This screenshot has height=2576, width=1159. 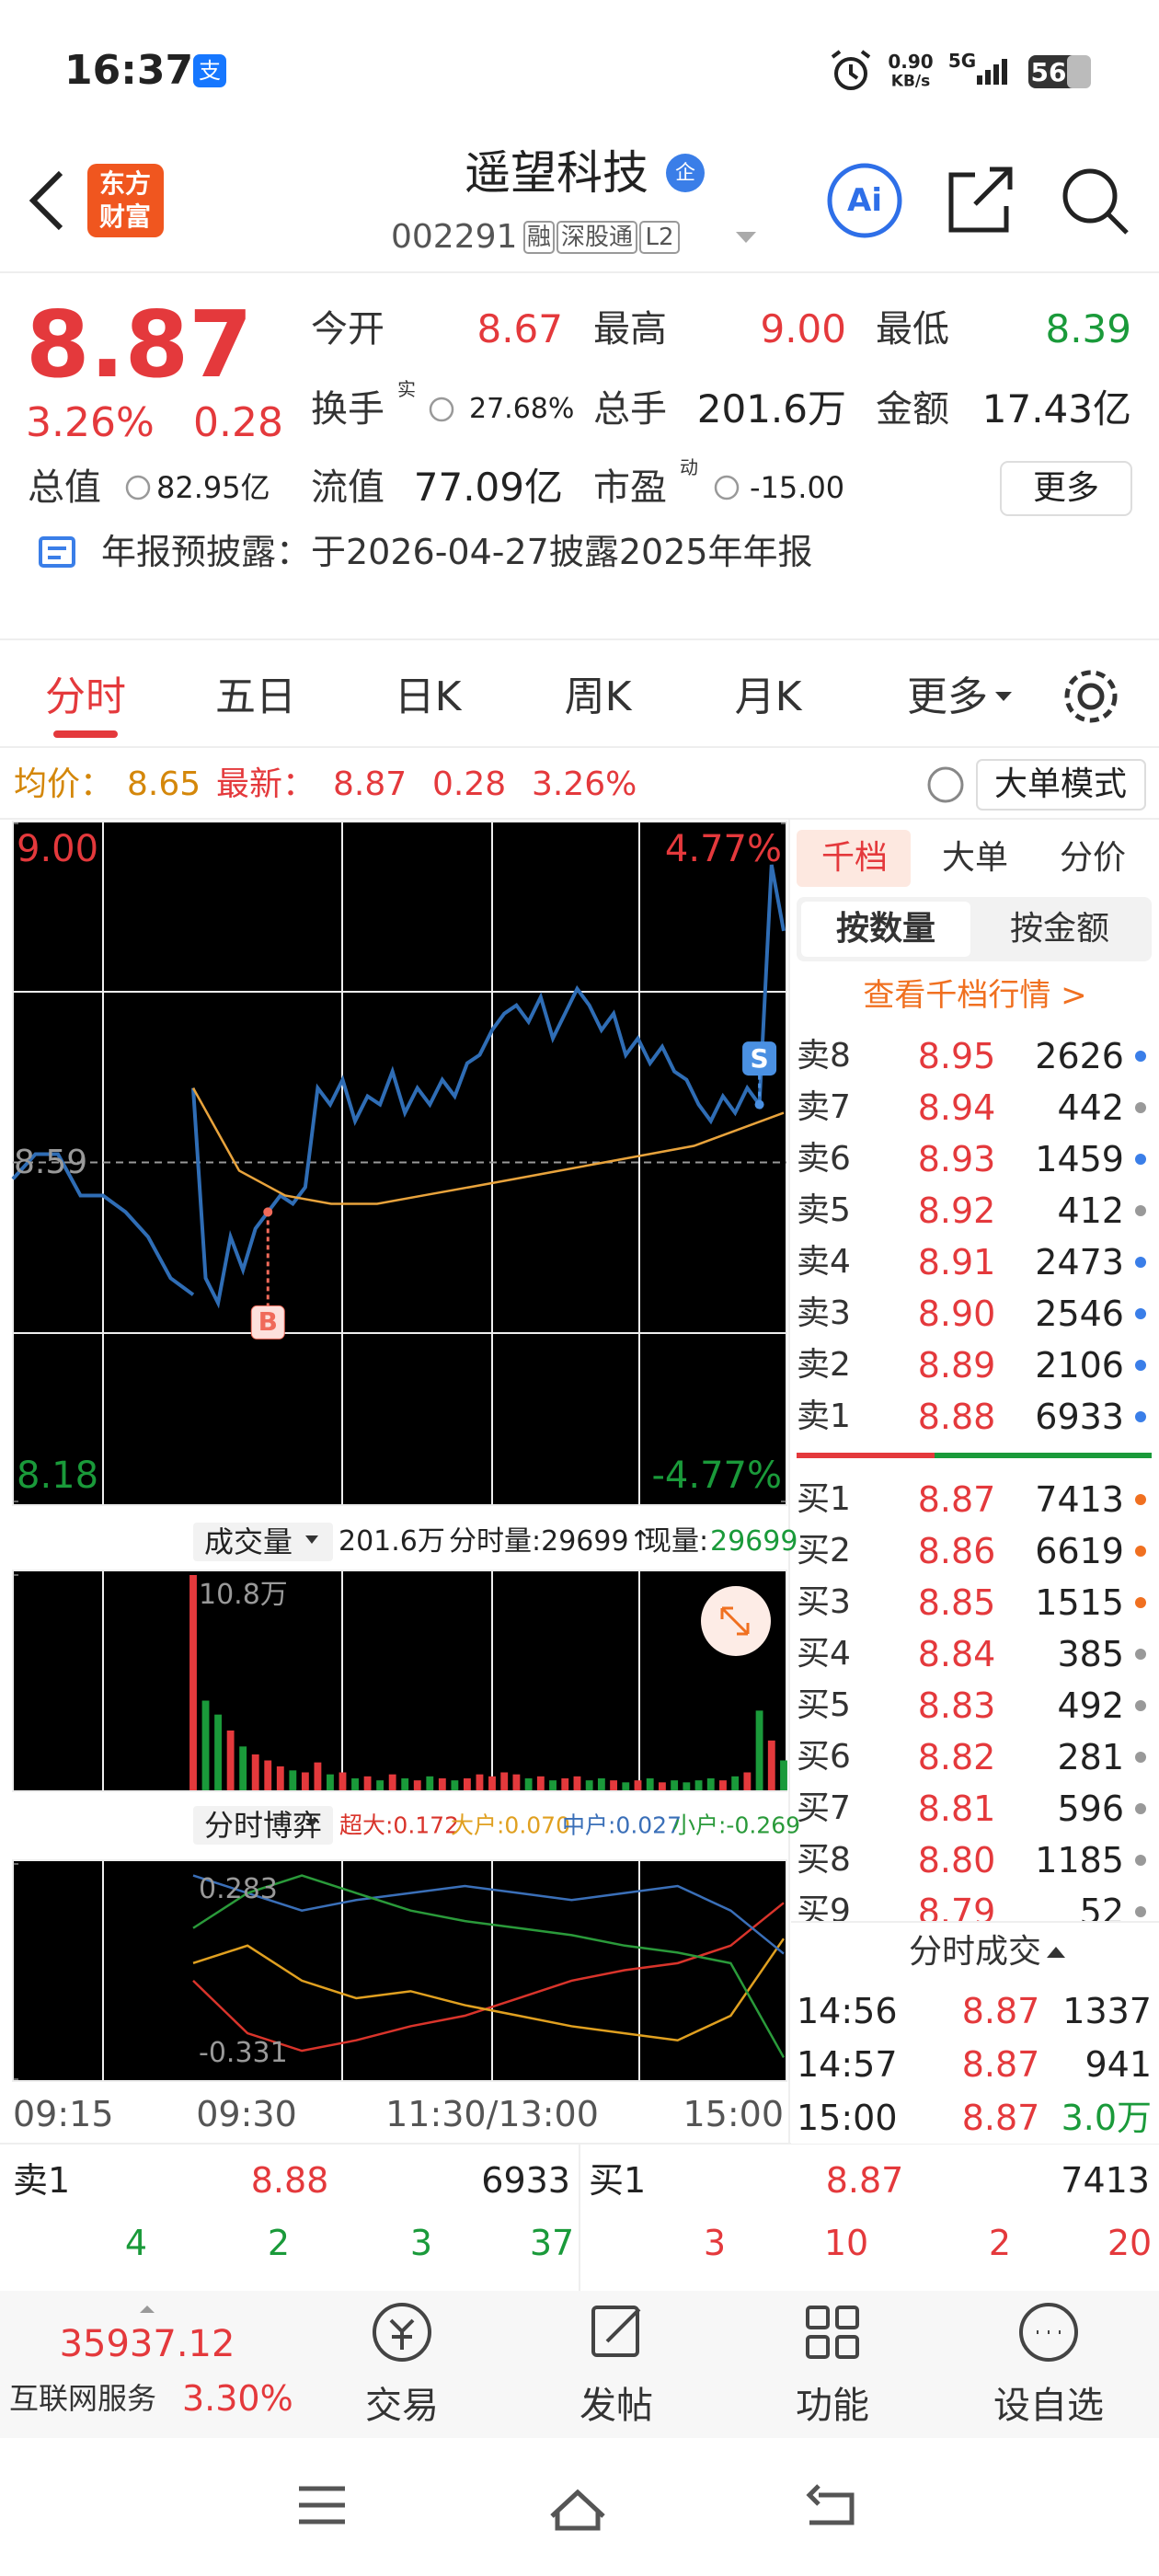 I want to click on expand-icon, so click(x=735, y=1621).